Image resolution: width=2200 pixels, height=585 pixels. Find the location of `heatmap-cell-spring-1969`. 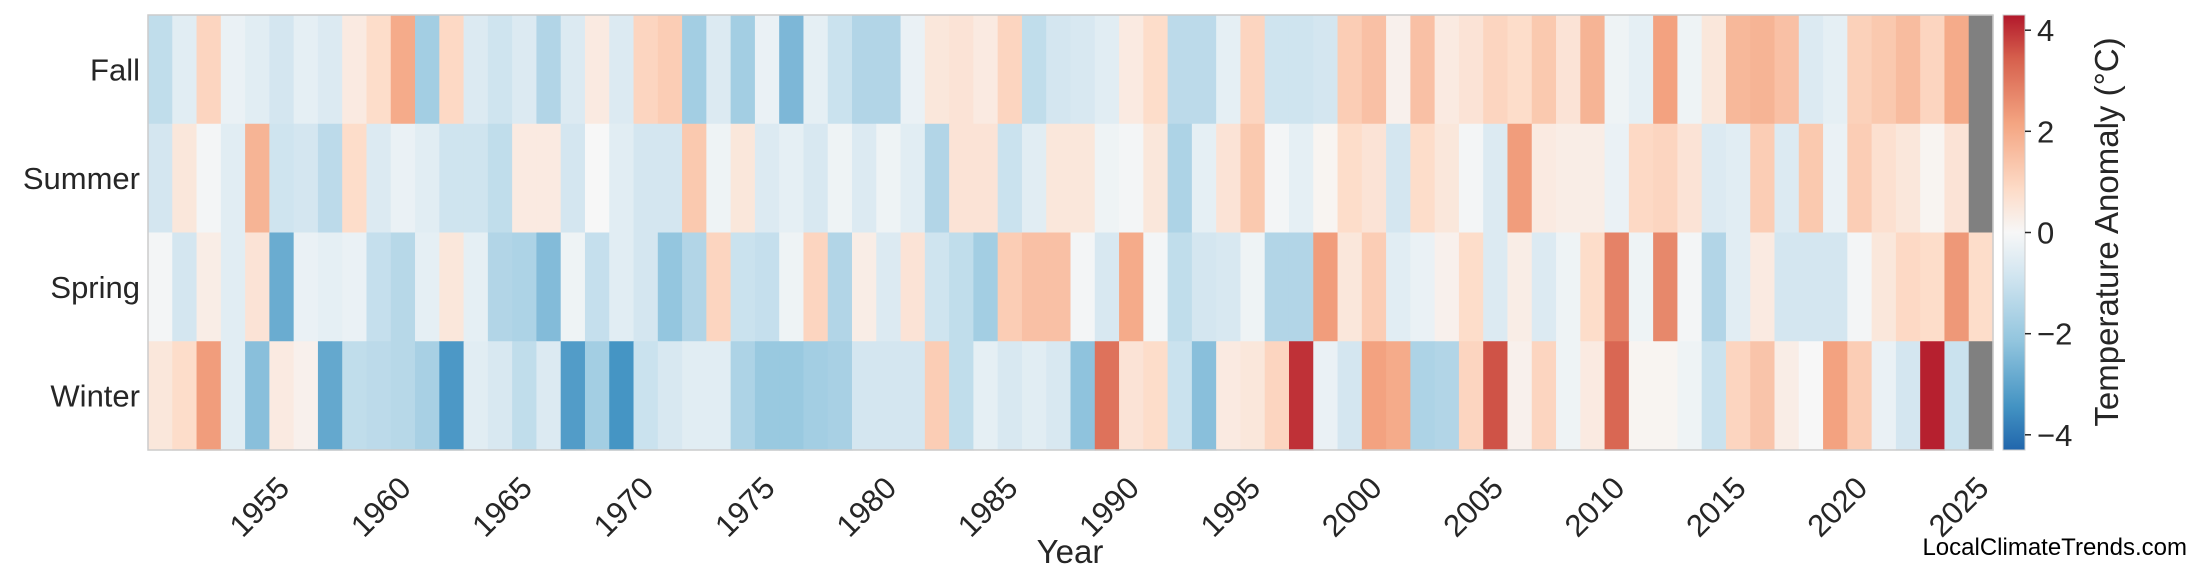

heatmap-cell-spring-1969 is located at coordinates (622, 287).